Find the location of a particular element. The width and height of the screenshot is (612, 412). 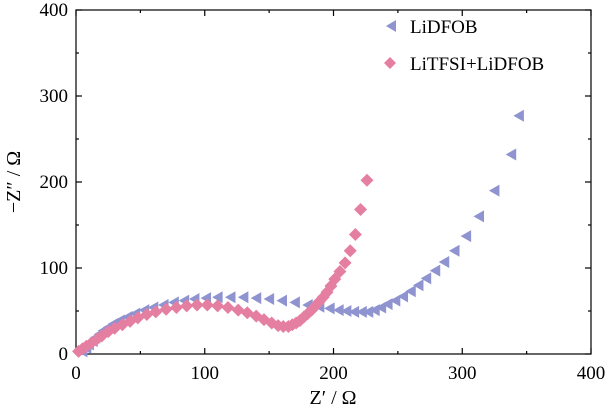

legend-marker-litfsi-lidfob is located at coordinates (390, 63).